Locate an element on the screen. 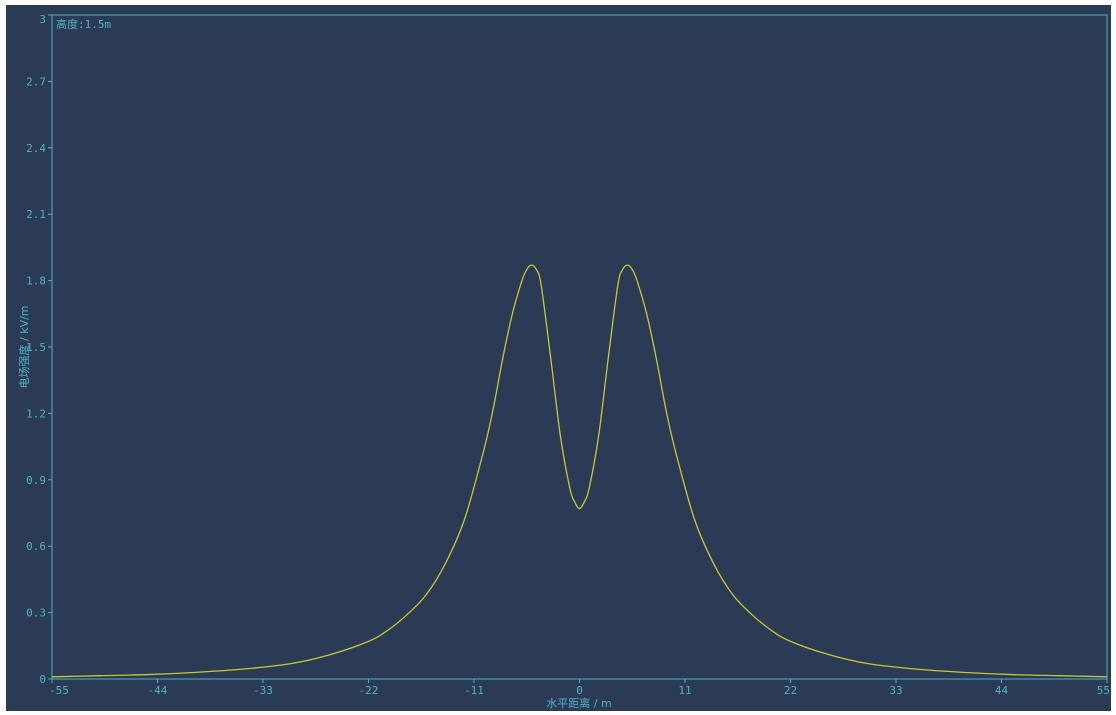  x-tick-label: 11 is located at coordinates (684, 690).